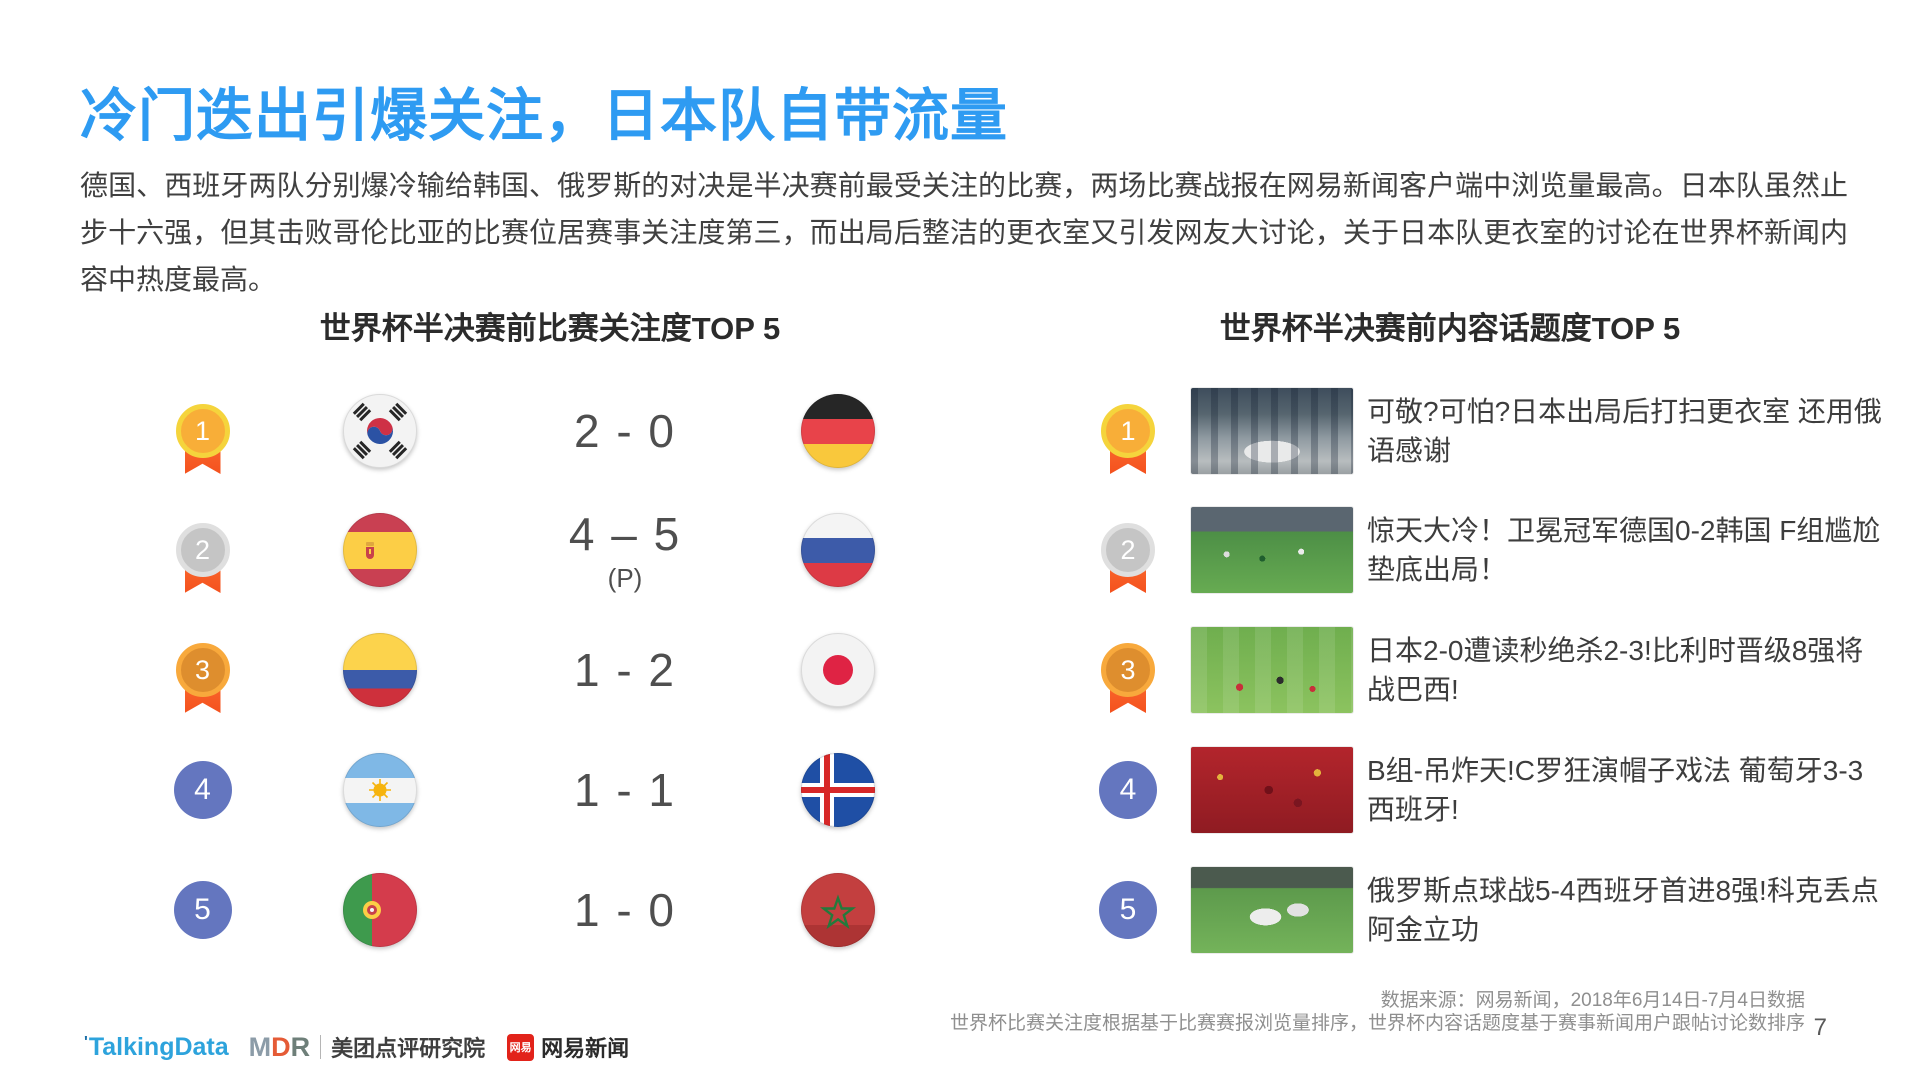  Describe the element at coordinates (408, 1048) in the screenshot. I see `meituan-dianping-institute-logo: 美团点评研究院` at that location.